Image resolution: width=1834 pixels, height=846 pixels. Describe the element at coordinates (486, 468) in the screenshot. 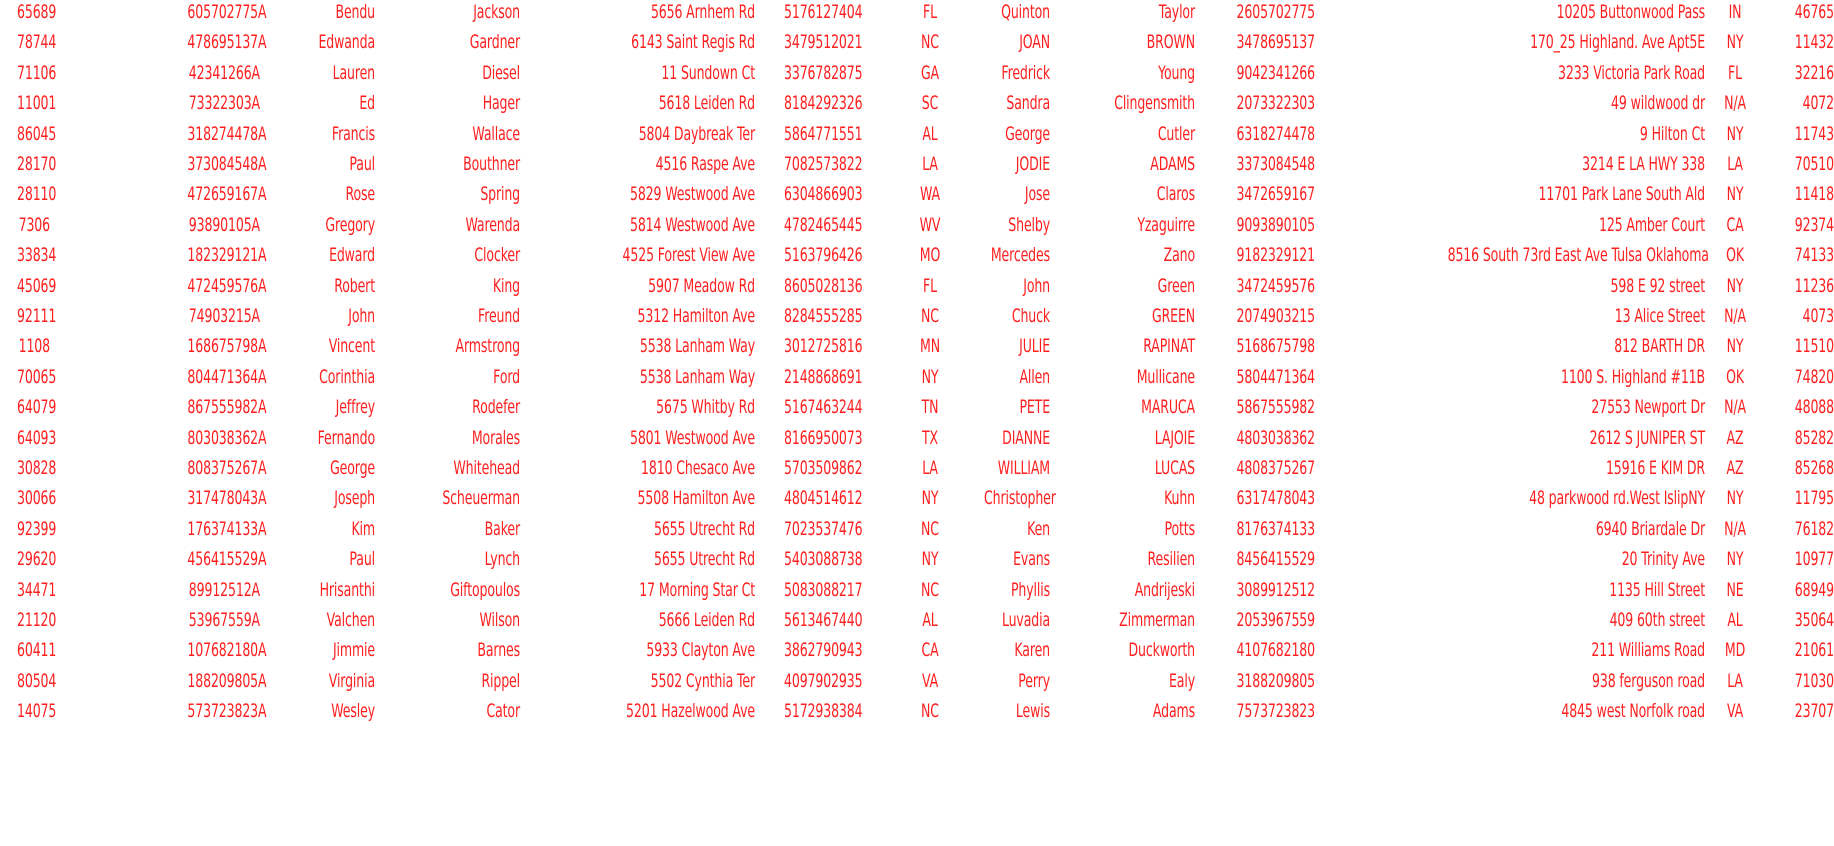

I see `last-name-cell: Whitehead` at that location.